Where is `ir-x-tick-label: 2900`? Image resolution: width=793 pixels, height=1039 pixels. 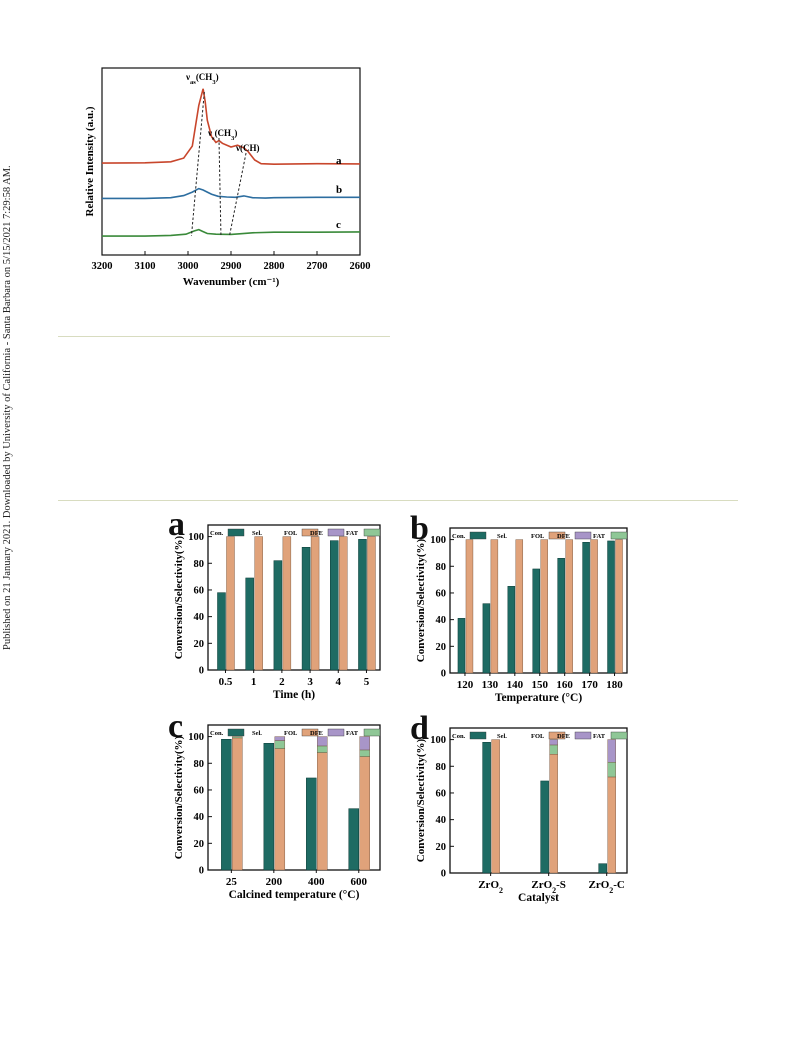 ir-x-tick-label: 2900 is located at coordinates (231, 266).